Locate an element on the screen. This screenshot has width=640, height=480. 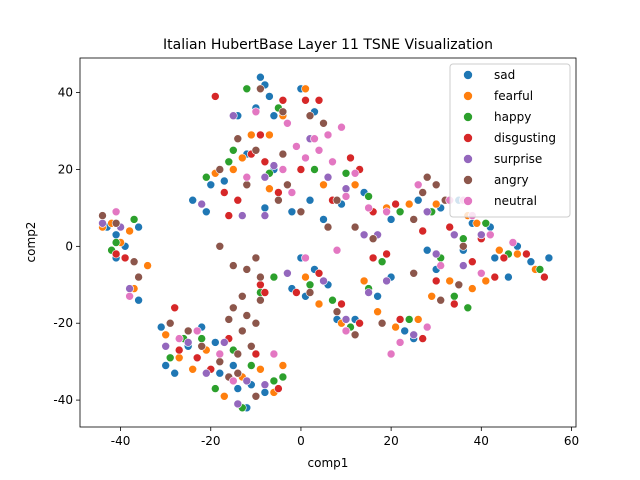
x-axis: -40 -20 0 20 40 60 is located at coordinates (345, 437).